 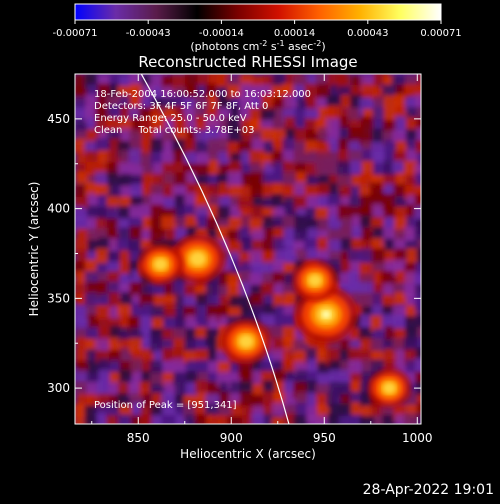 I want to click on y-tick-label: 300, so click(x=58, y=388).